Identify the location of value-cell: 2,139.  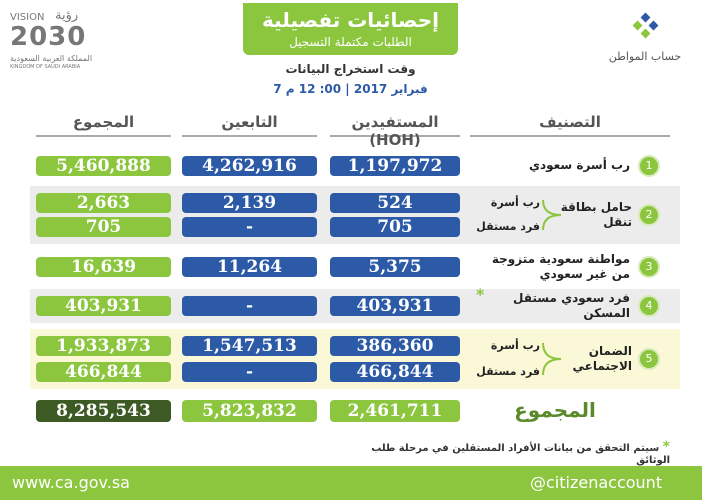
(249, 203).